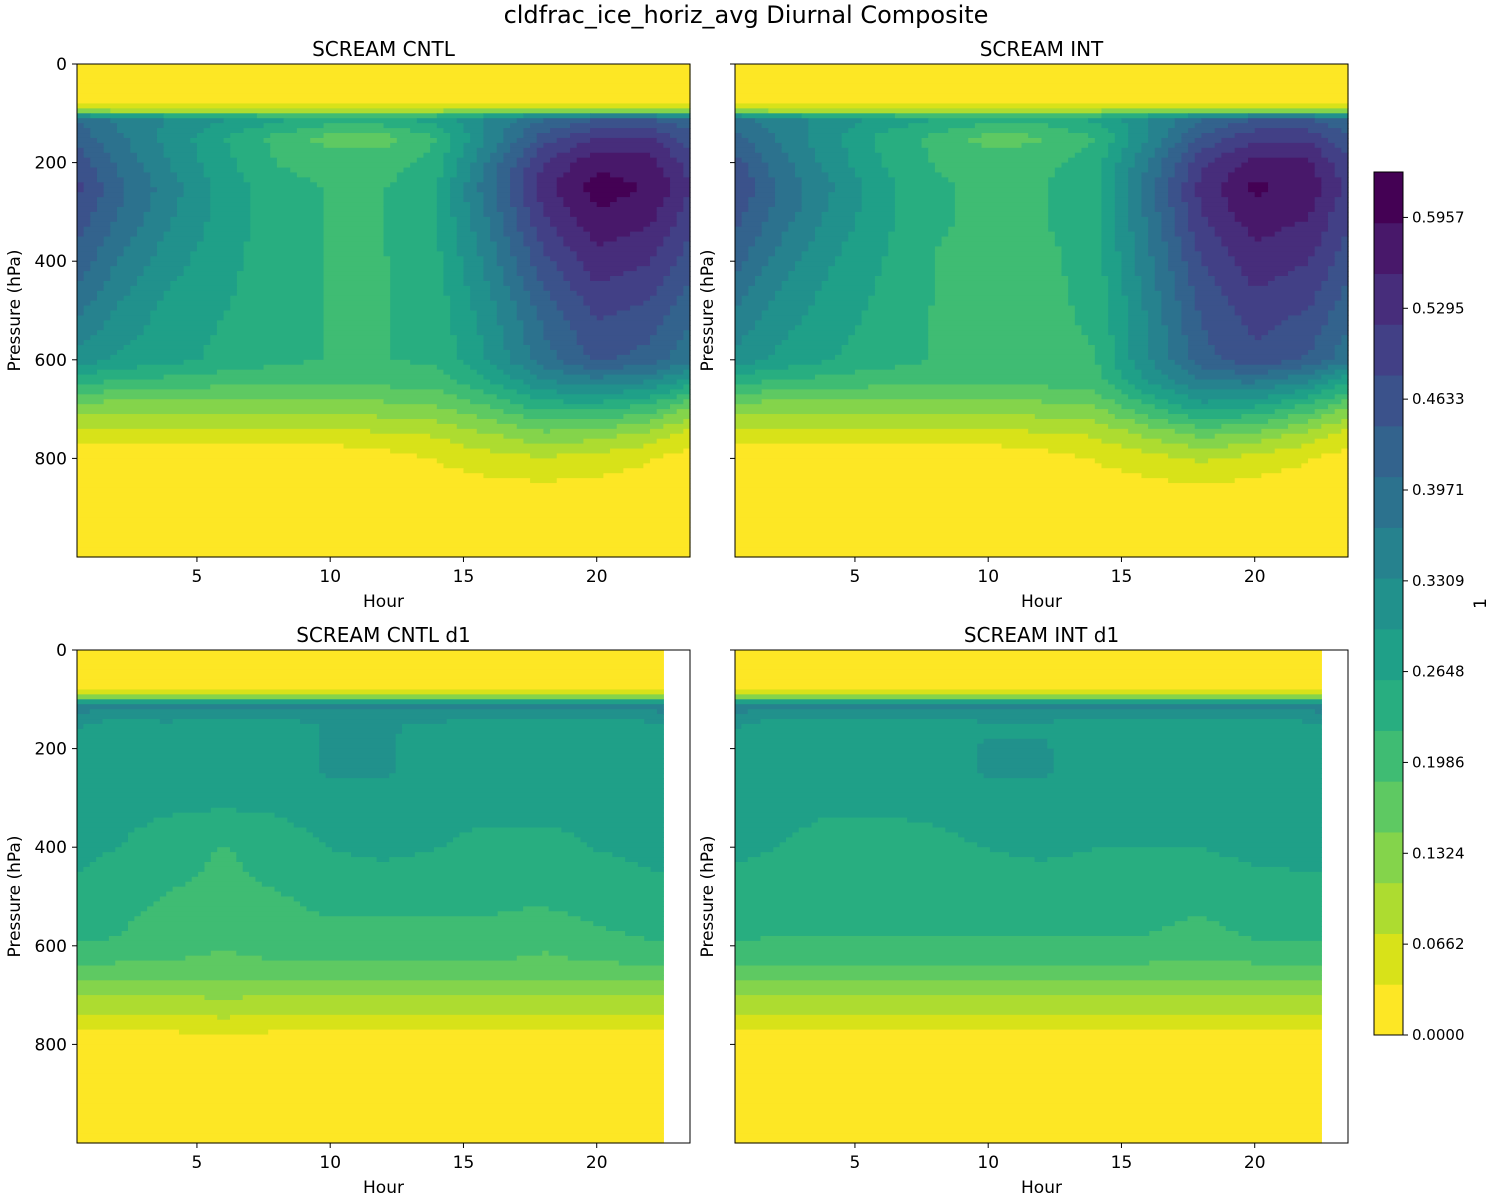  What do you see at coordinates (1438, 490) in the screenshot?
I see `colorbar-tick-label: 0.3971` at bounding box center [1438, 490].